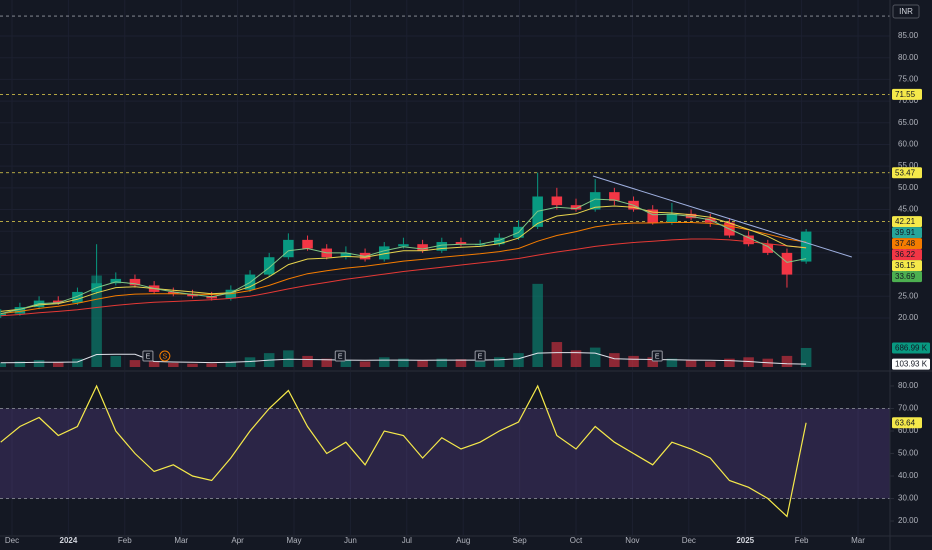 This screenshot has height=550, width=932. I want to click on y-tick-label: 75.00, so click(908, 78).